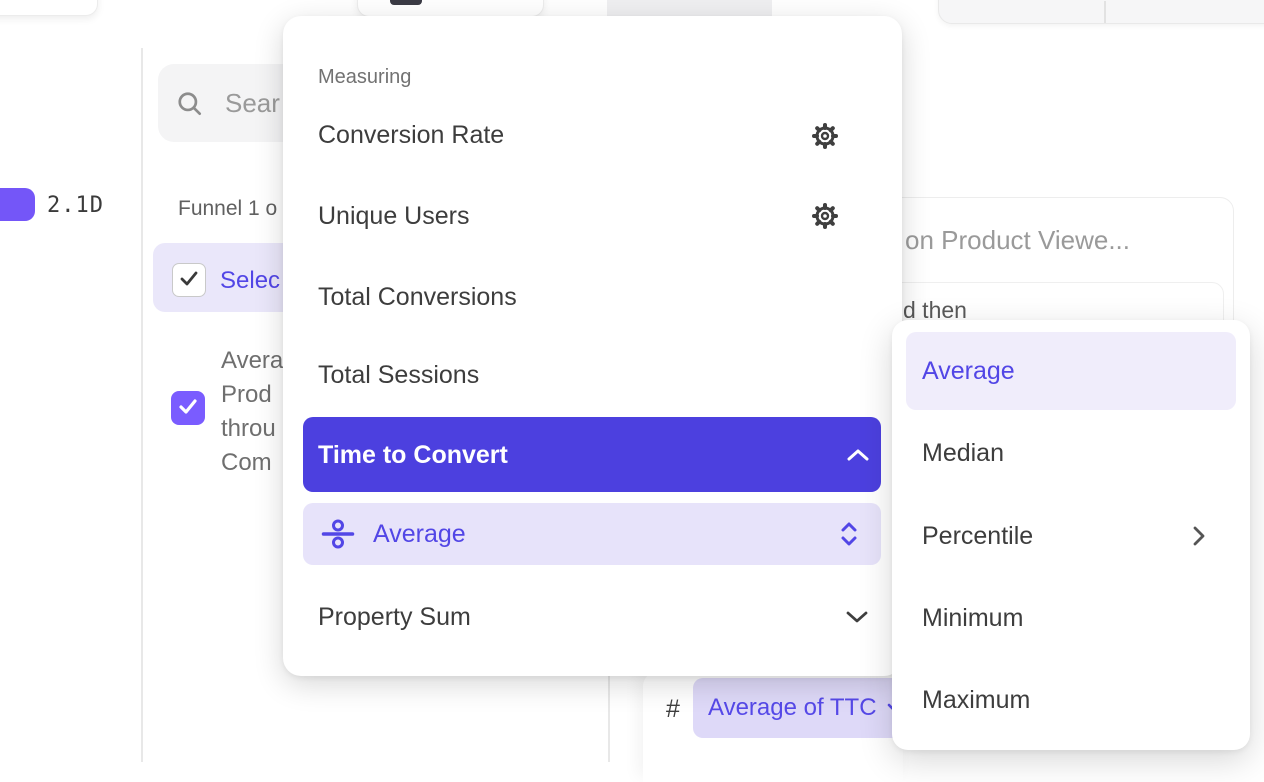 The height and width of the screenshot is (782, 1264). Describe the element at coordinates (857, 617) in the screenshot. I see `chevron-down-icon` at that location.